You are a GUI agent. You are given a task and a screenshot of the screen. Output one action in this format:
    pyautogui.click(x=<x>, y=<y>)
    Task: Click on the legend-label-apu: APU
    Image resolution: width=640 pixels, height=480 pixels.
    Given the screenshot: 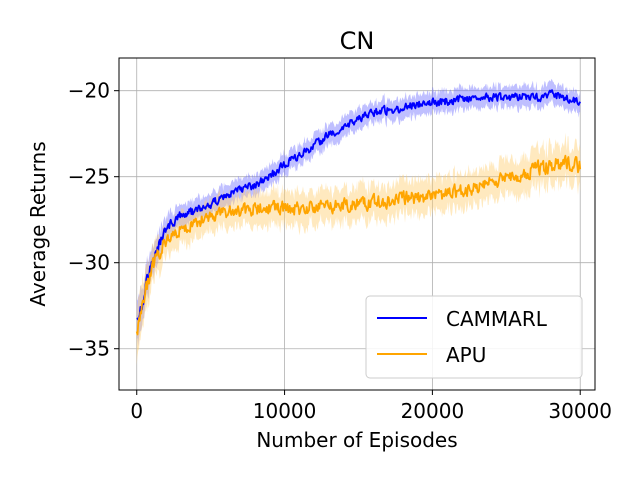 What is the action you would take?
    pyautogui.click(x=466, y=355)
    